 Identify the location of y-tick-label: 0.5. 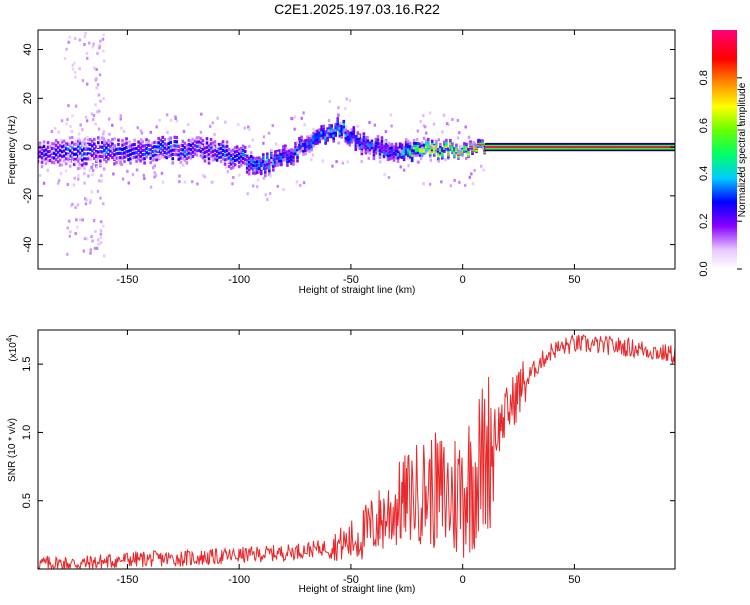
(27, 500).